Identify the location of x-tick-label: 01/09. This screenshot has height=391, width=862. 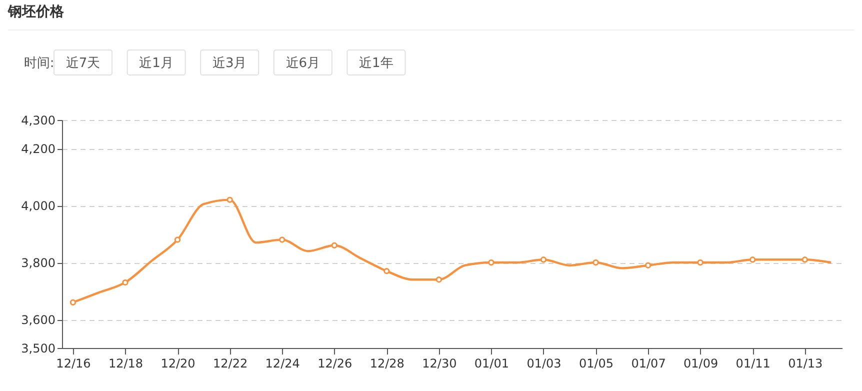
(701, 363).